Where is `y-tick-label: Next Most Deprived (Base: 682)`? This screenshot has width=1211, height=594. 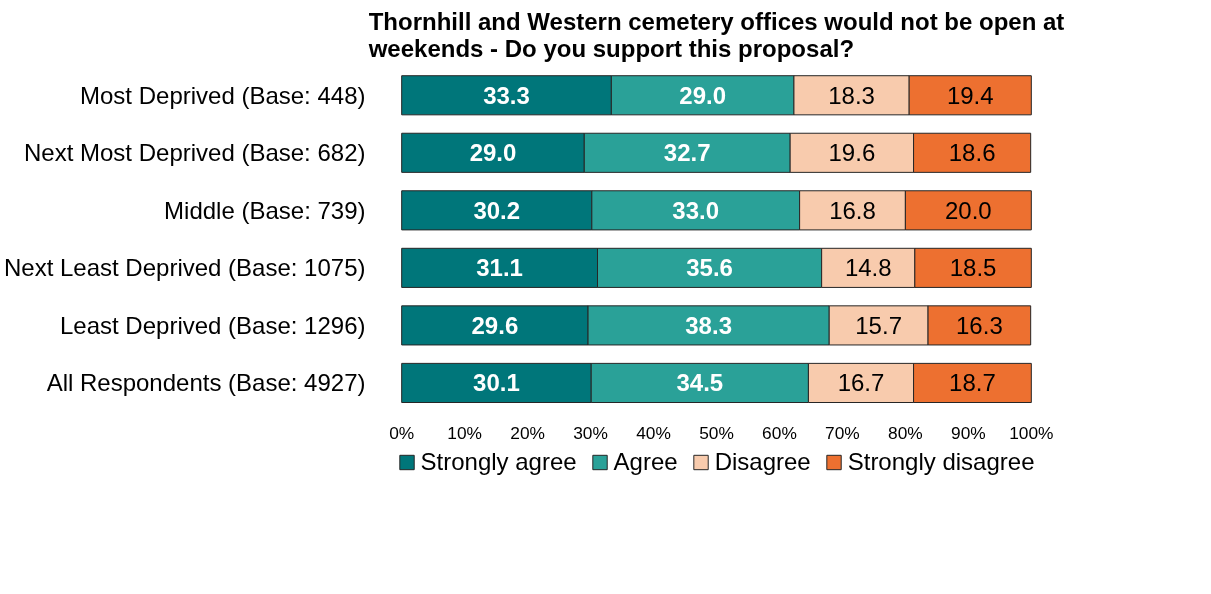
y-tick-label: Next Most Deprived (Base: 682) is located at coordinates (195, 153).